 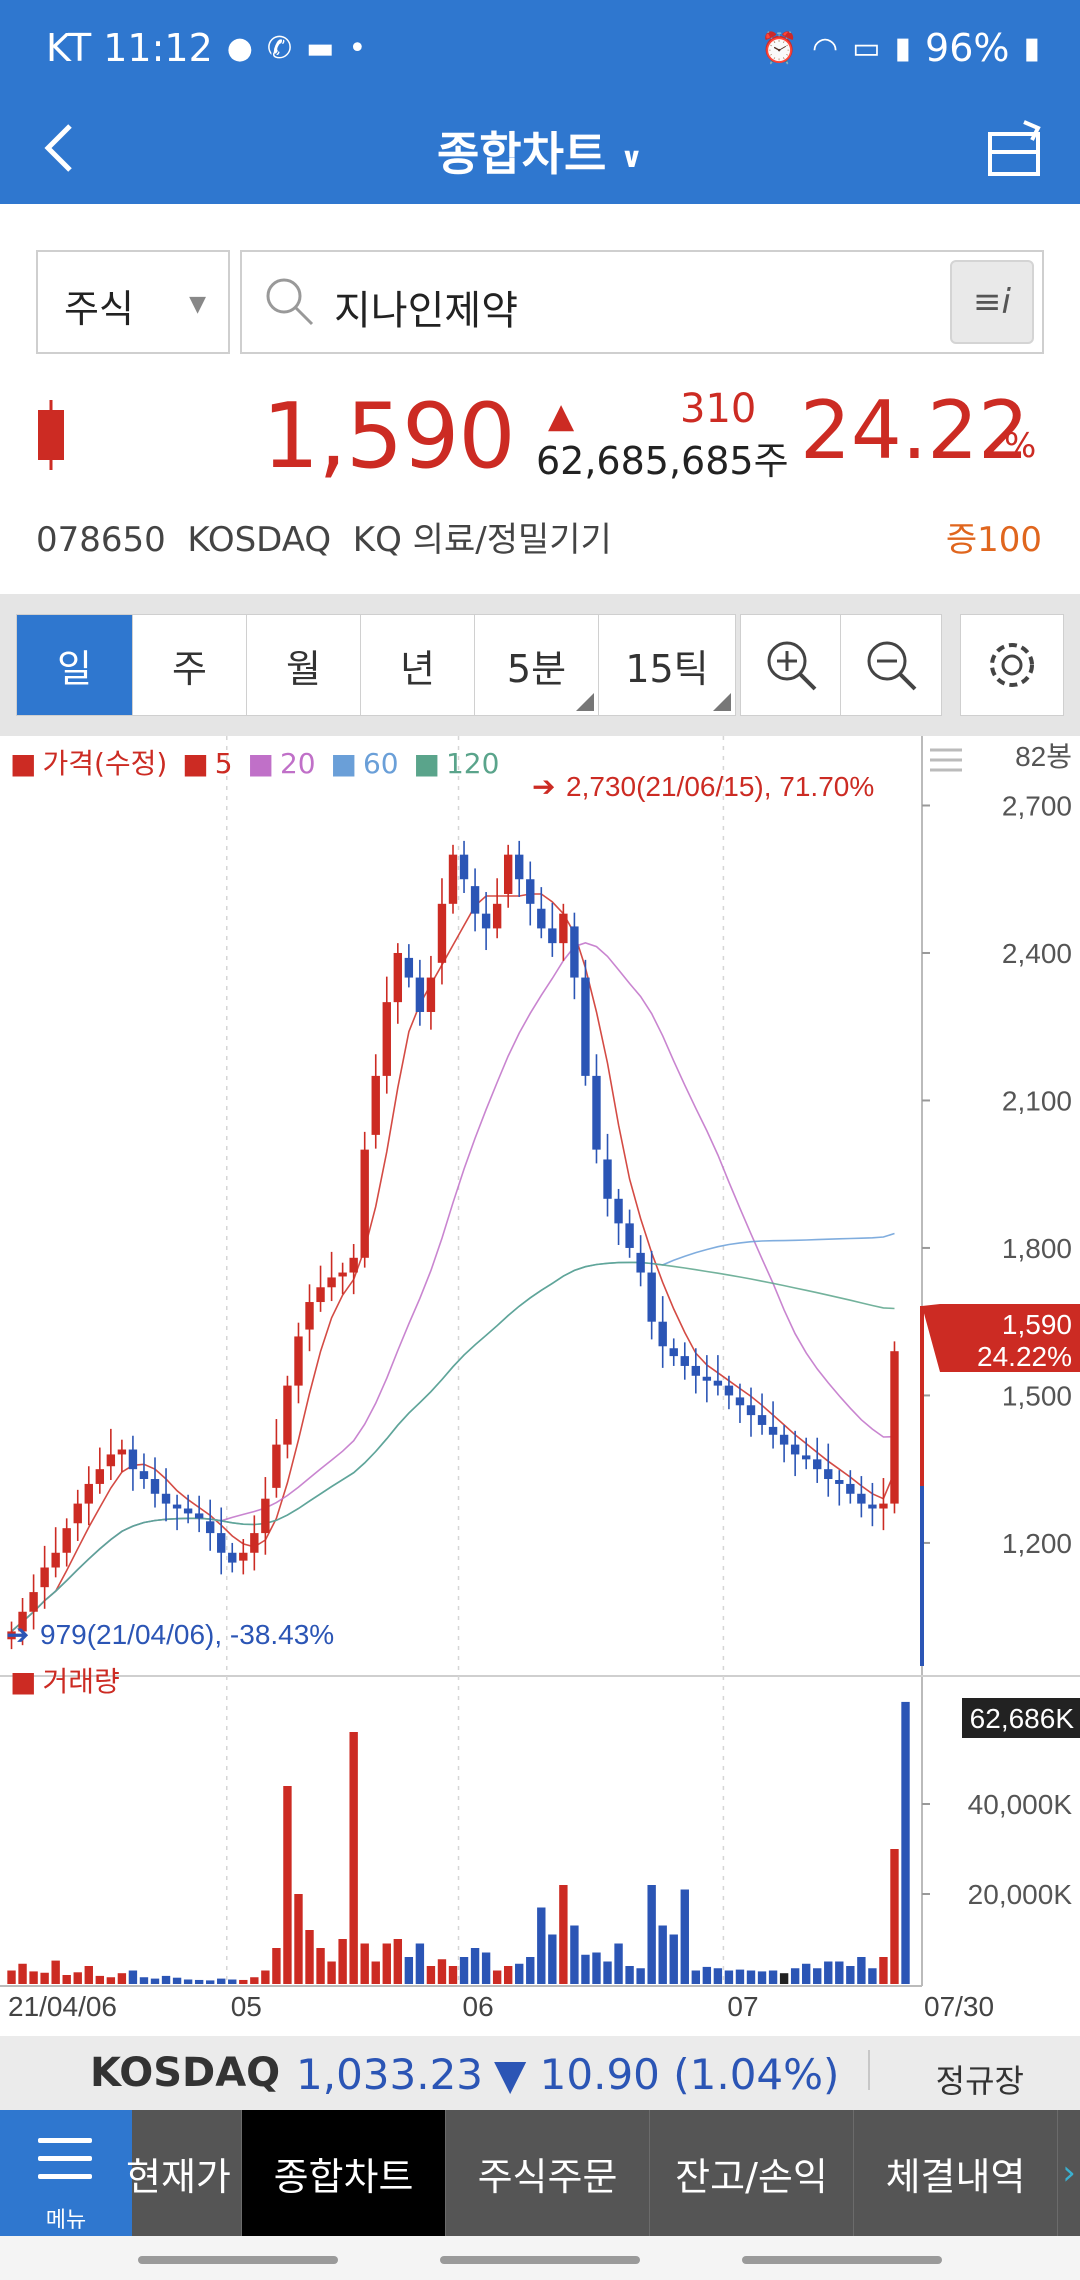 I want to click on legend-volume-swatch: ■, so click(x=23, y=1681).